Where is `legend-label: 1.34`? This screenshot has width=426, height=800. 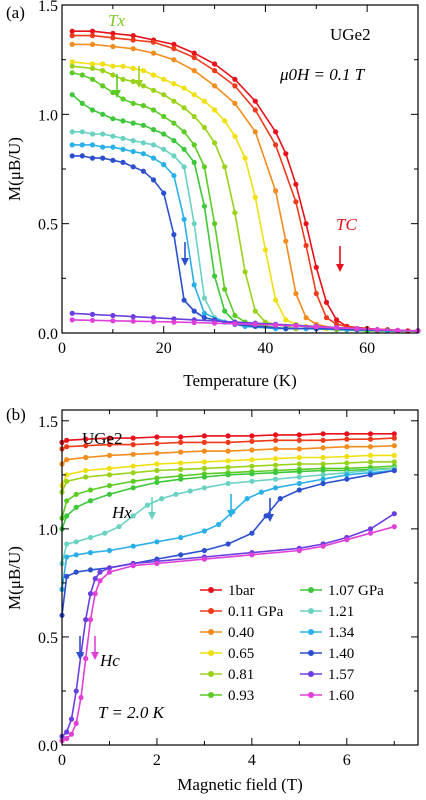 legend-label: 1.34 is located at coordinates (341, 633).